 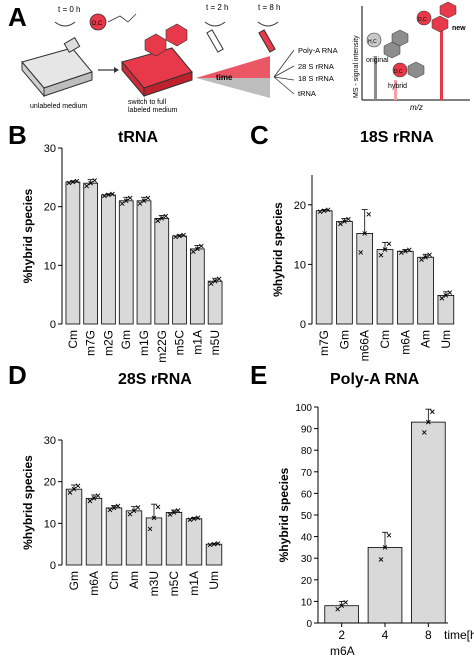 I want to click on molecule-icon, so click(x=122, y=18).